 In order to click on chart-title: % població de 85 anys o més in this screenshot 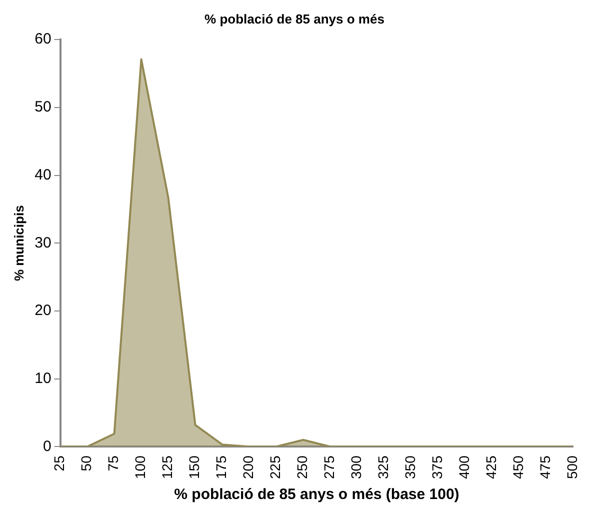, I will do `click(294, 18)`.